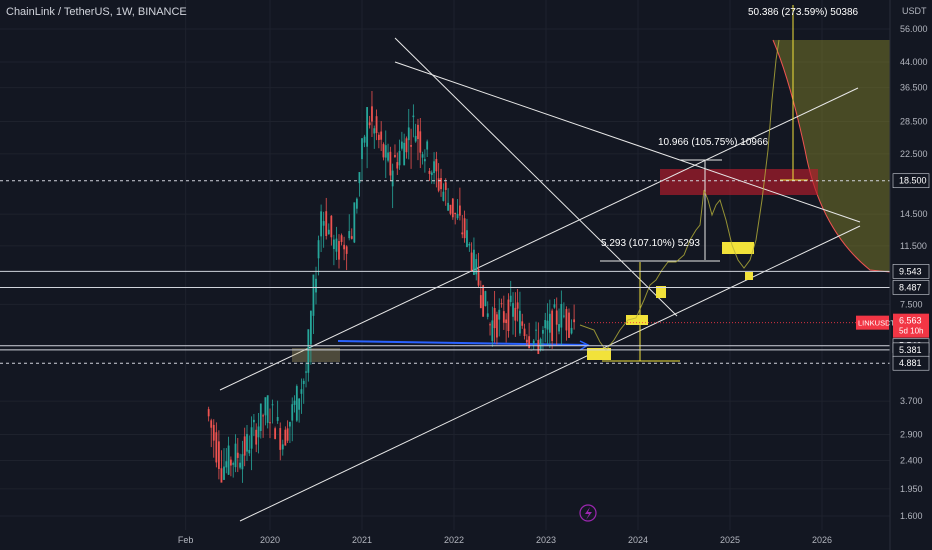 The image size is (932, 550). I want to click on time-axis: Feb 2020 2021 2022 2023 2024 2025 2026, so click(505, 540).